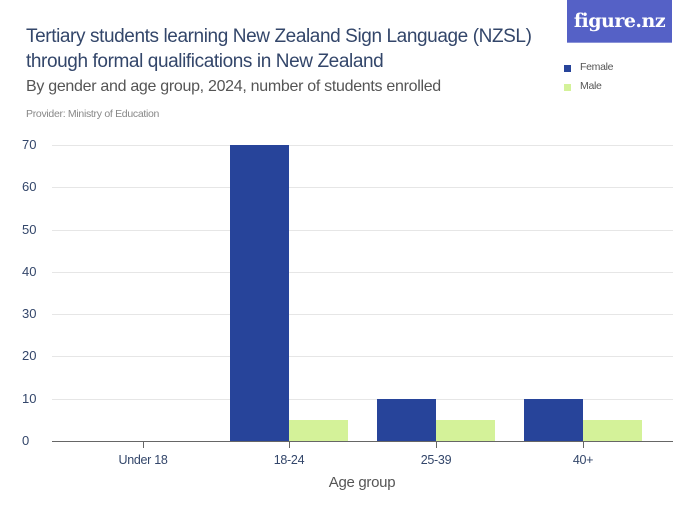 This screenshot has width=700, height=525. What do you see at coordinates (29, 314) in the screenshot?
I see `y-tick-label: 30` at bounding box center [29, 314].